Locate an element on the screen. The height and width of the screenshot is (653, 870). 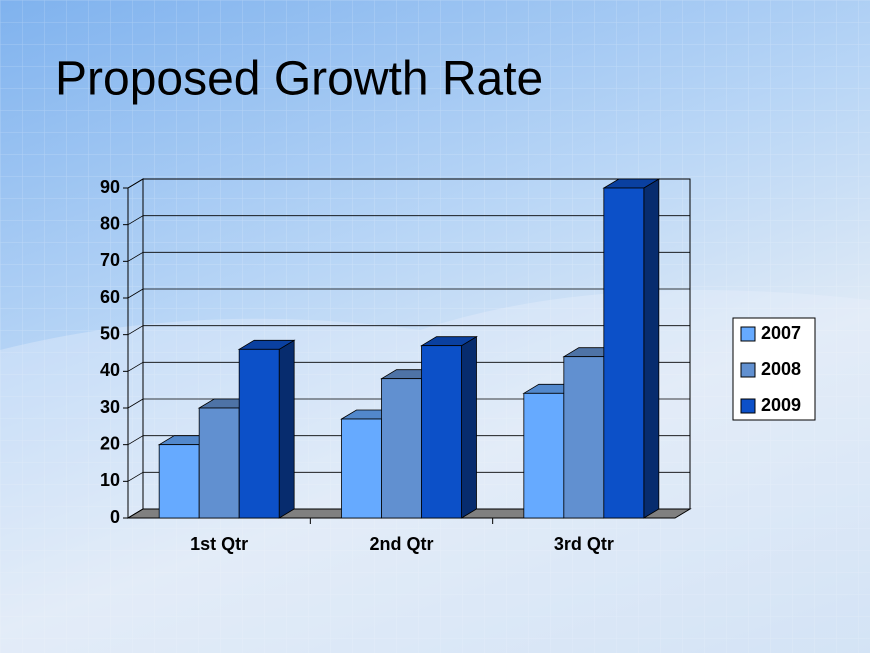
y-tick-label: 70 is located at coordinates (110, 260).